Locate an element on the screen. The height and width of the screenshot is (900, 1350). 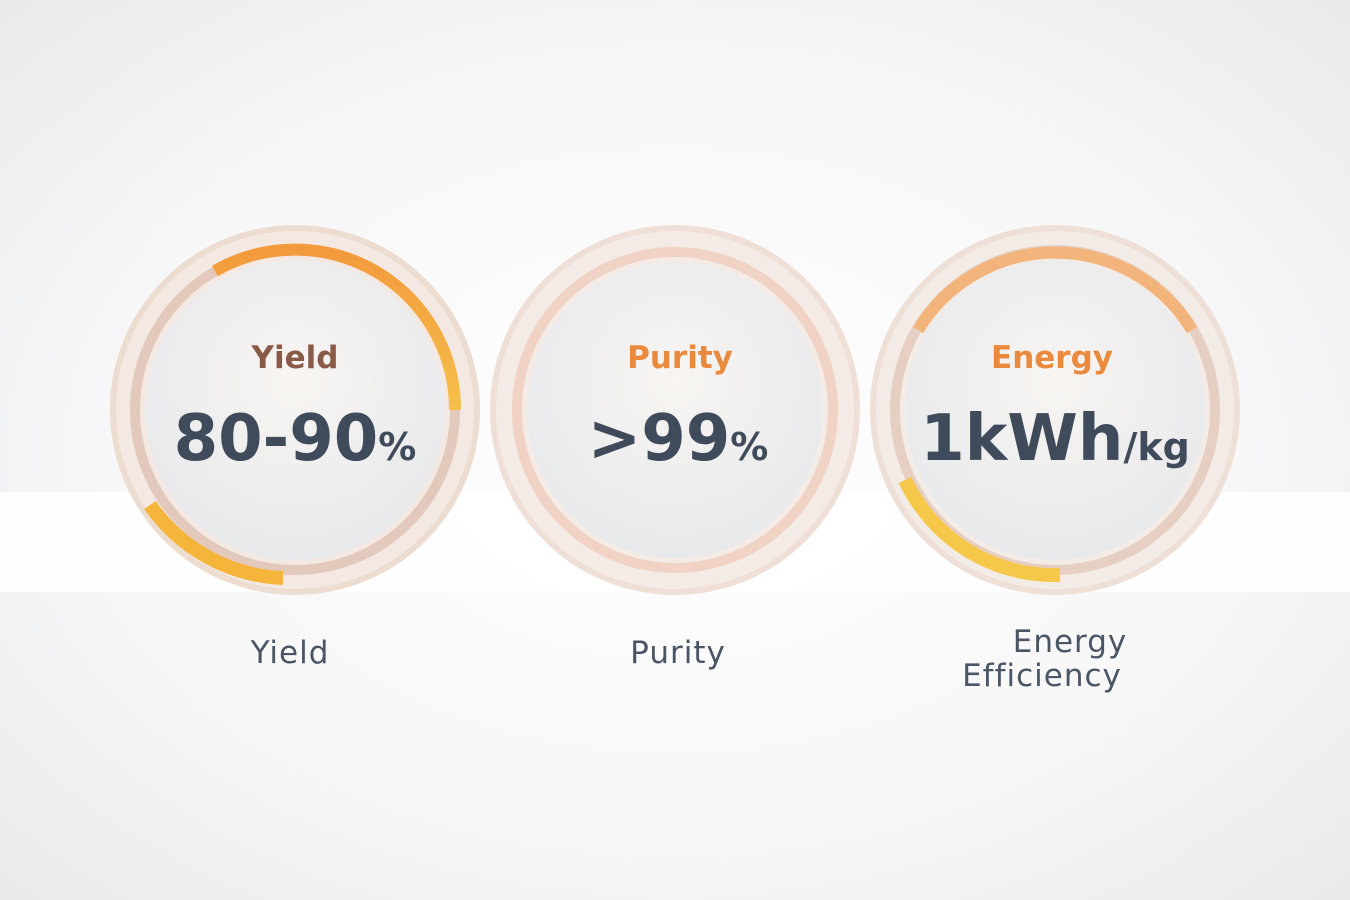
value-main: 80-90 is located at coordinates (276, 439).